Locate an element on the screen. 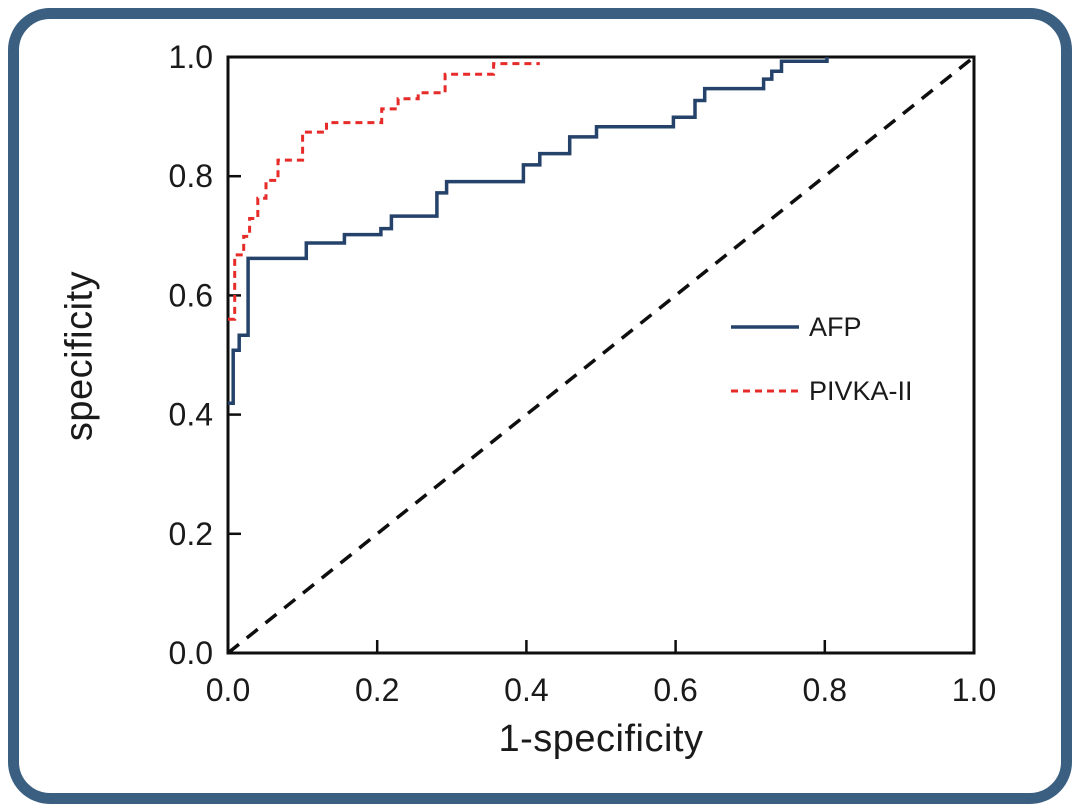 Image resolution: width=1080 pixels, height=812 pixels. x-tick-label: 1.0 is located at coordinates (974, 690).